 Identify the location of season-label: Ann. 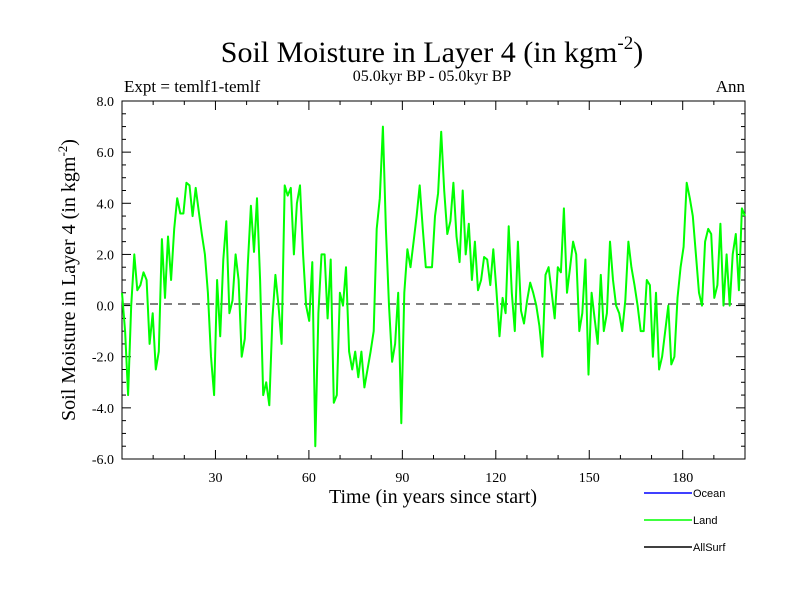
(731, 86).